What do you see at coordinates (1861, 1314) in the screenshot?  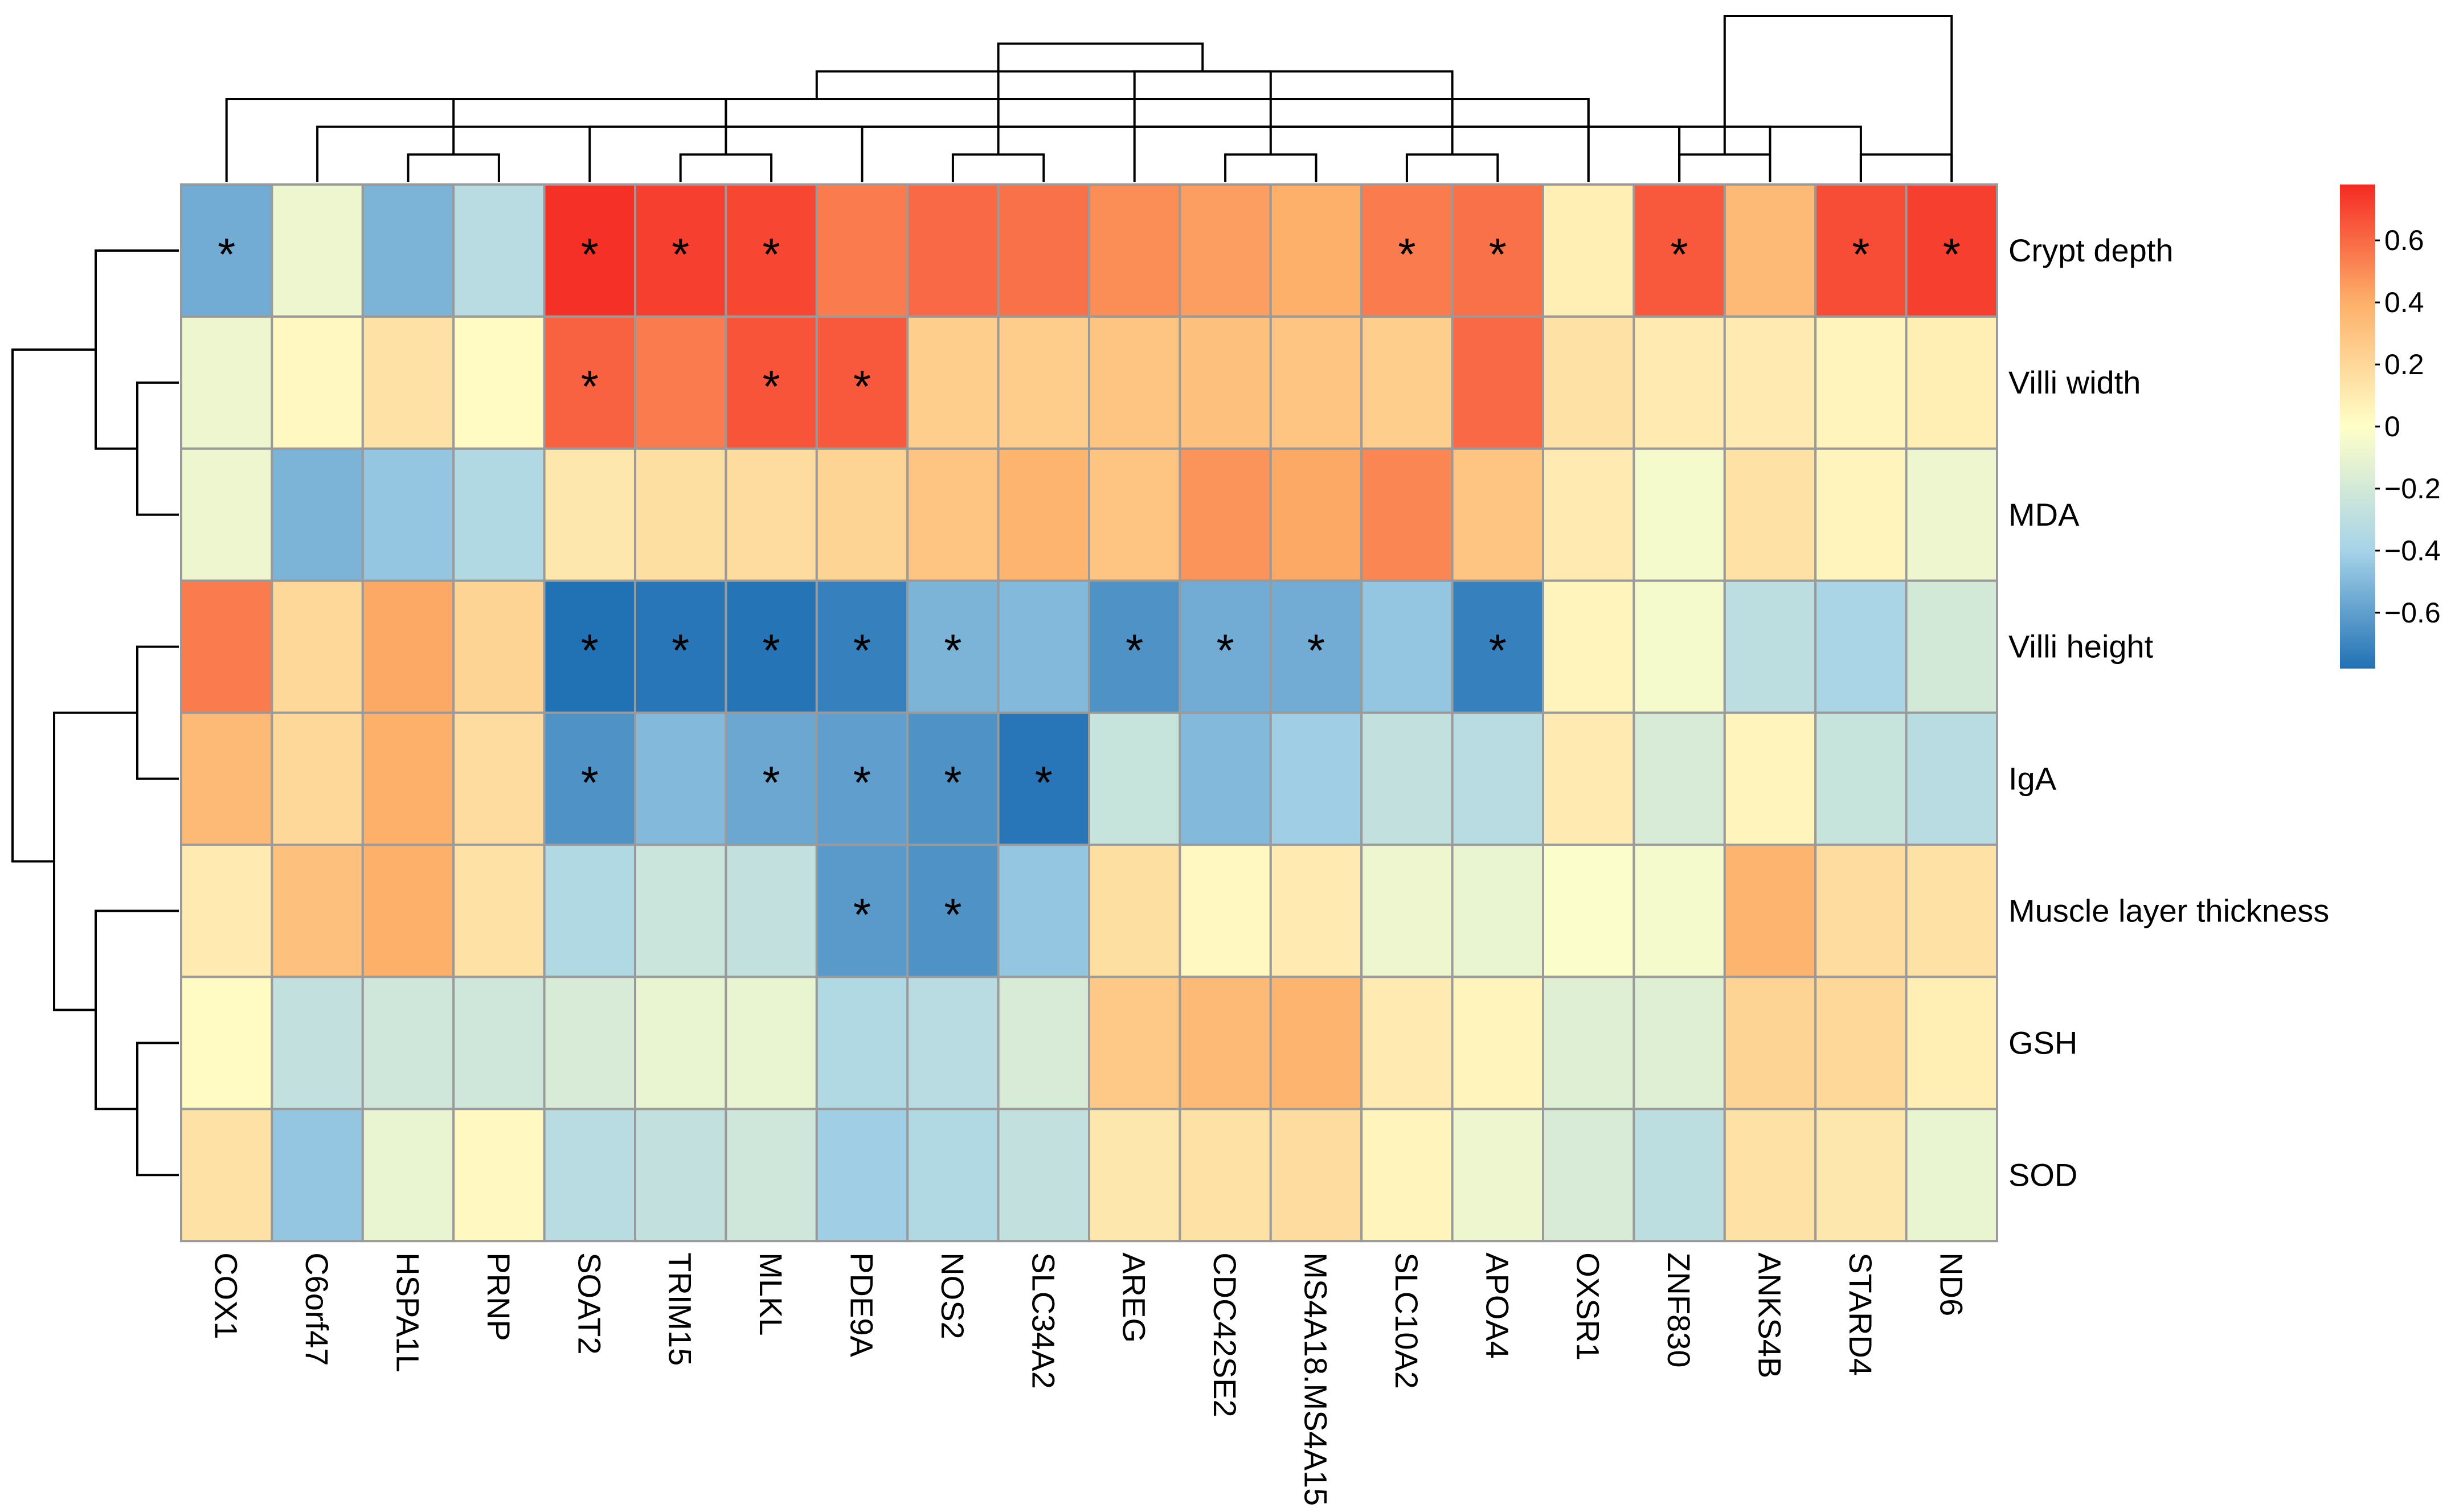 I see `column-label: STARD4` at bounding box center [1861, 1314].